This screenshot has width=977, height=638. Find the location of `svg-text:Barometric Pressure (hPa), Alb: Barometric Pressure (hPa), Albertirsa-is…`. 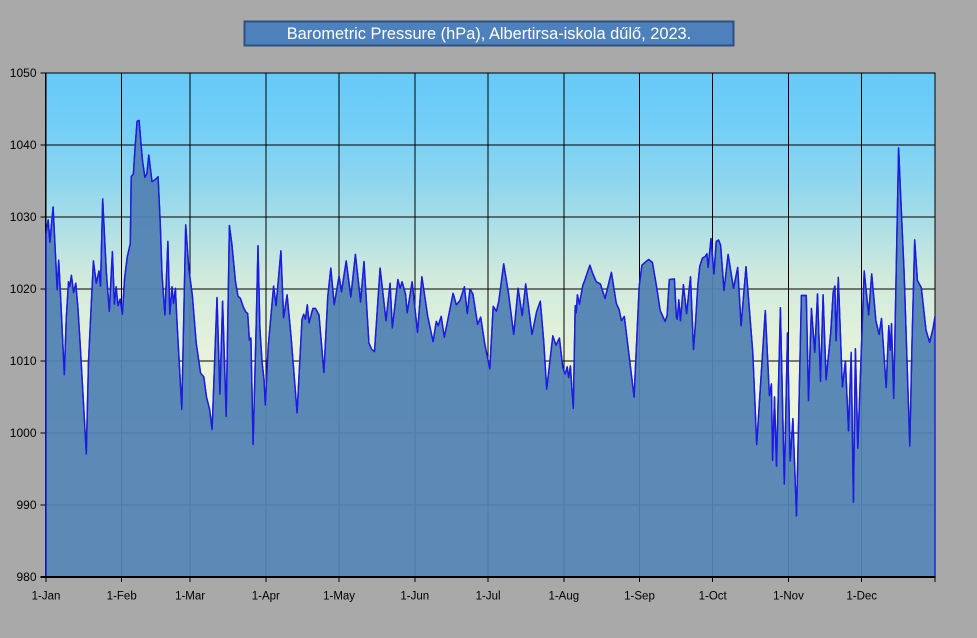

svg-text:Barometric Pressure (hPa), Alb: Barometric Pressure (hPa), Albertirsa-is… is located at coordinates (489, 34).